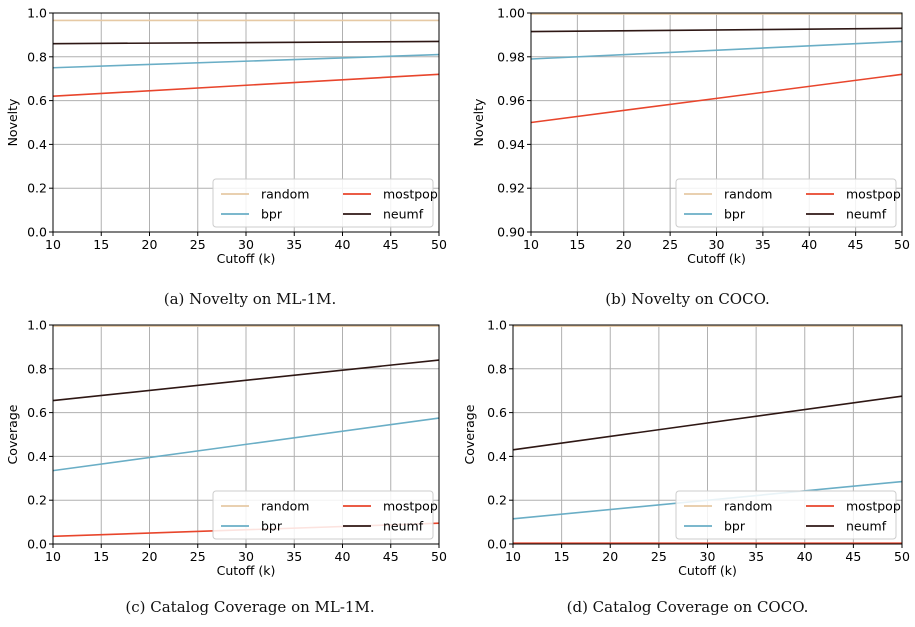 This screenshot has width=915, height=627. Describe the element at coordinates (687, 607) in the screenshot. I see `caption-d: (d) Catalog Coverage on COCO.` at that location.